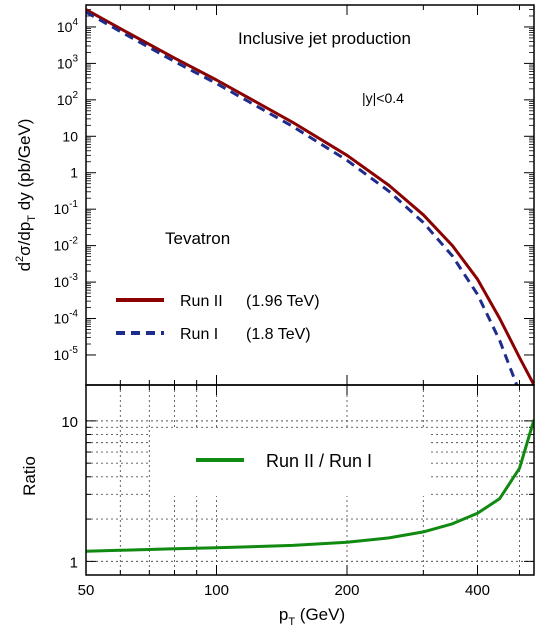 The height and width of the screenshot is (630, 535). I want to click on legend-label-run1: Run I, so click(199, 334).